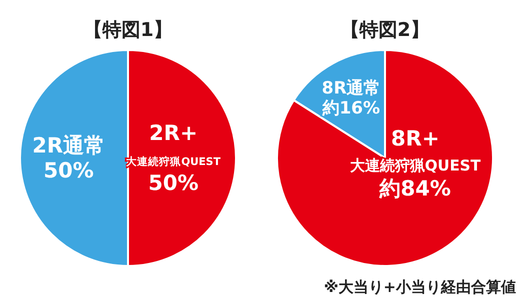  I want to click on data-label: 約16%, so click(350, 108).